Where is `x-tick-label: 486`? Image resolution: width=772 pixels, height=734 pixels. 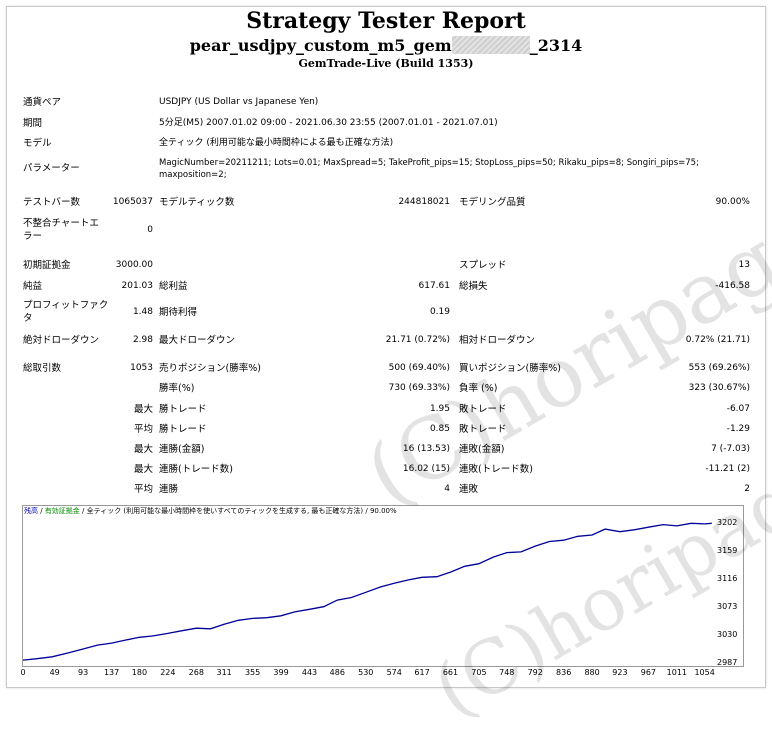
x-tick-label: 486 is located at coordinates (337, 672).